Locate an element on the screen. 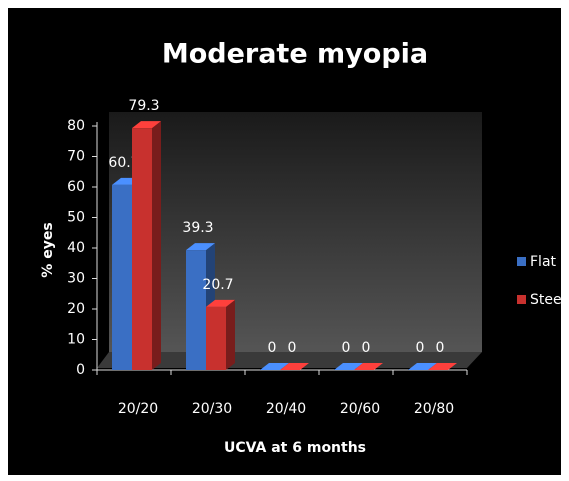  y-tick-label: 40 is located at coordinates (76, 248).